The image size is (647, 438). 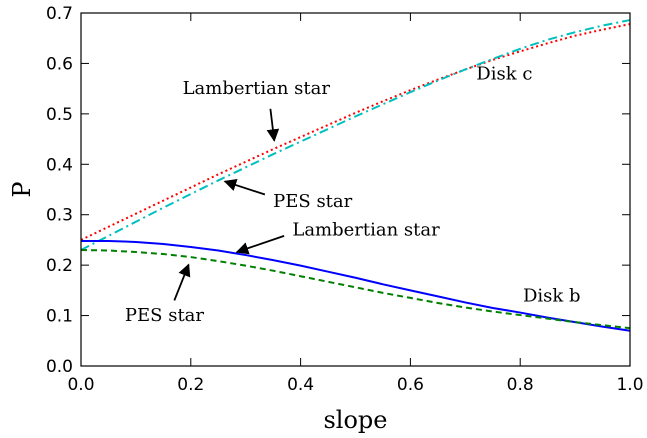 I want to click on y-tick-label: 0.0, so click(x=59, y=367).